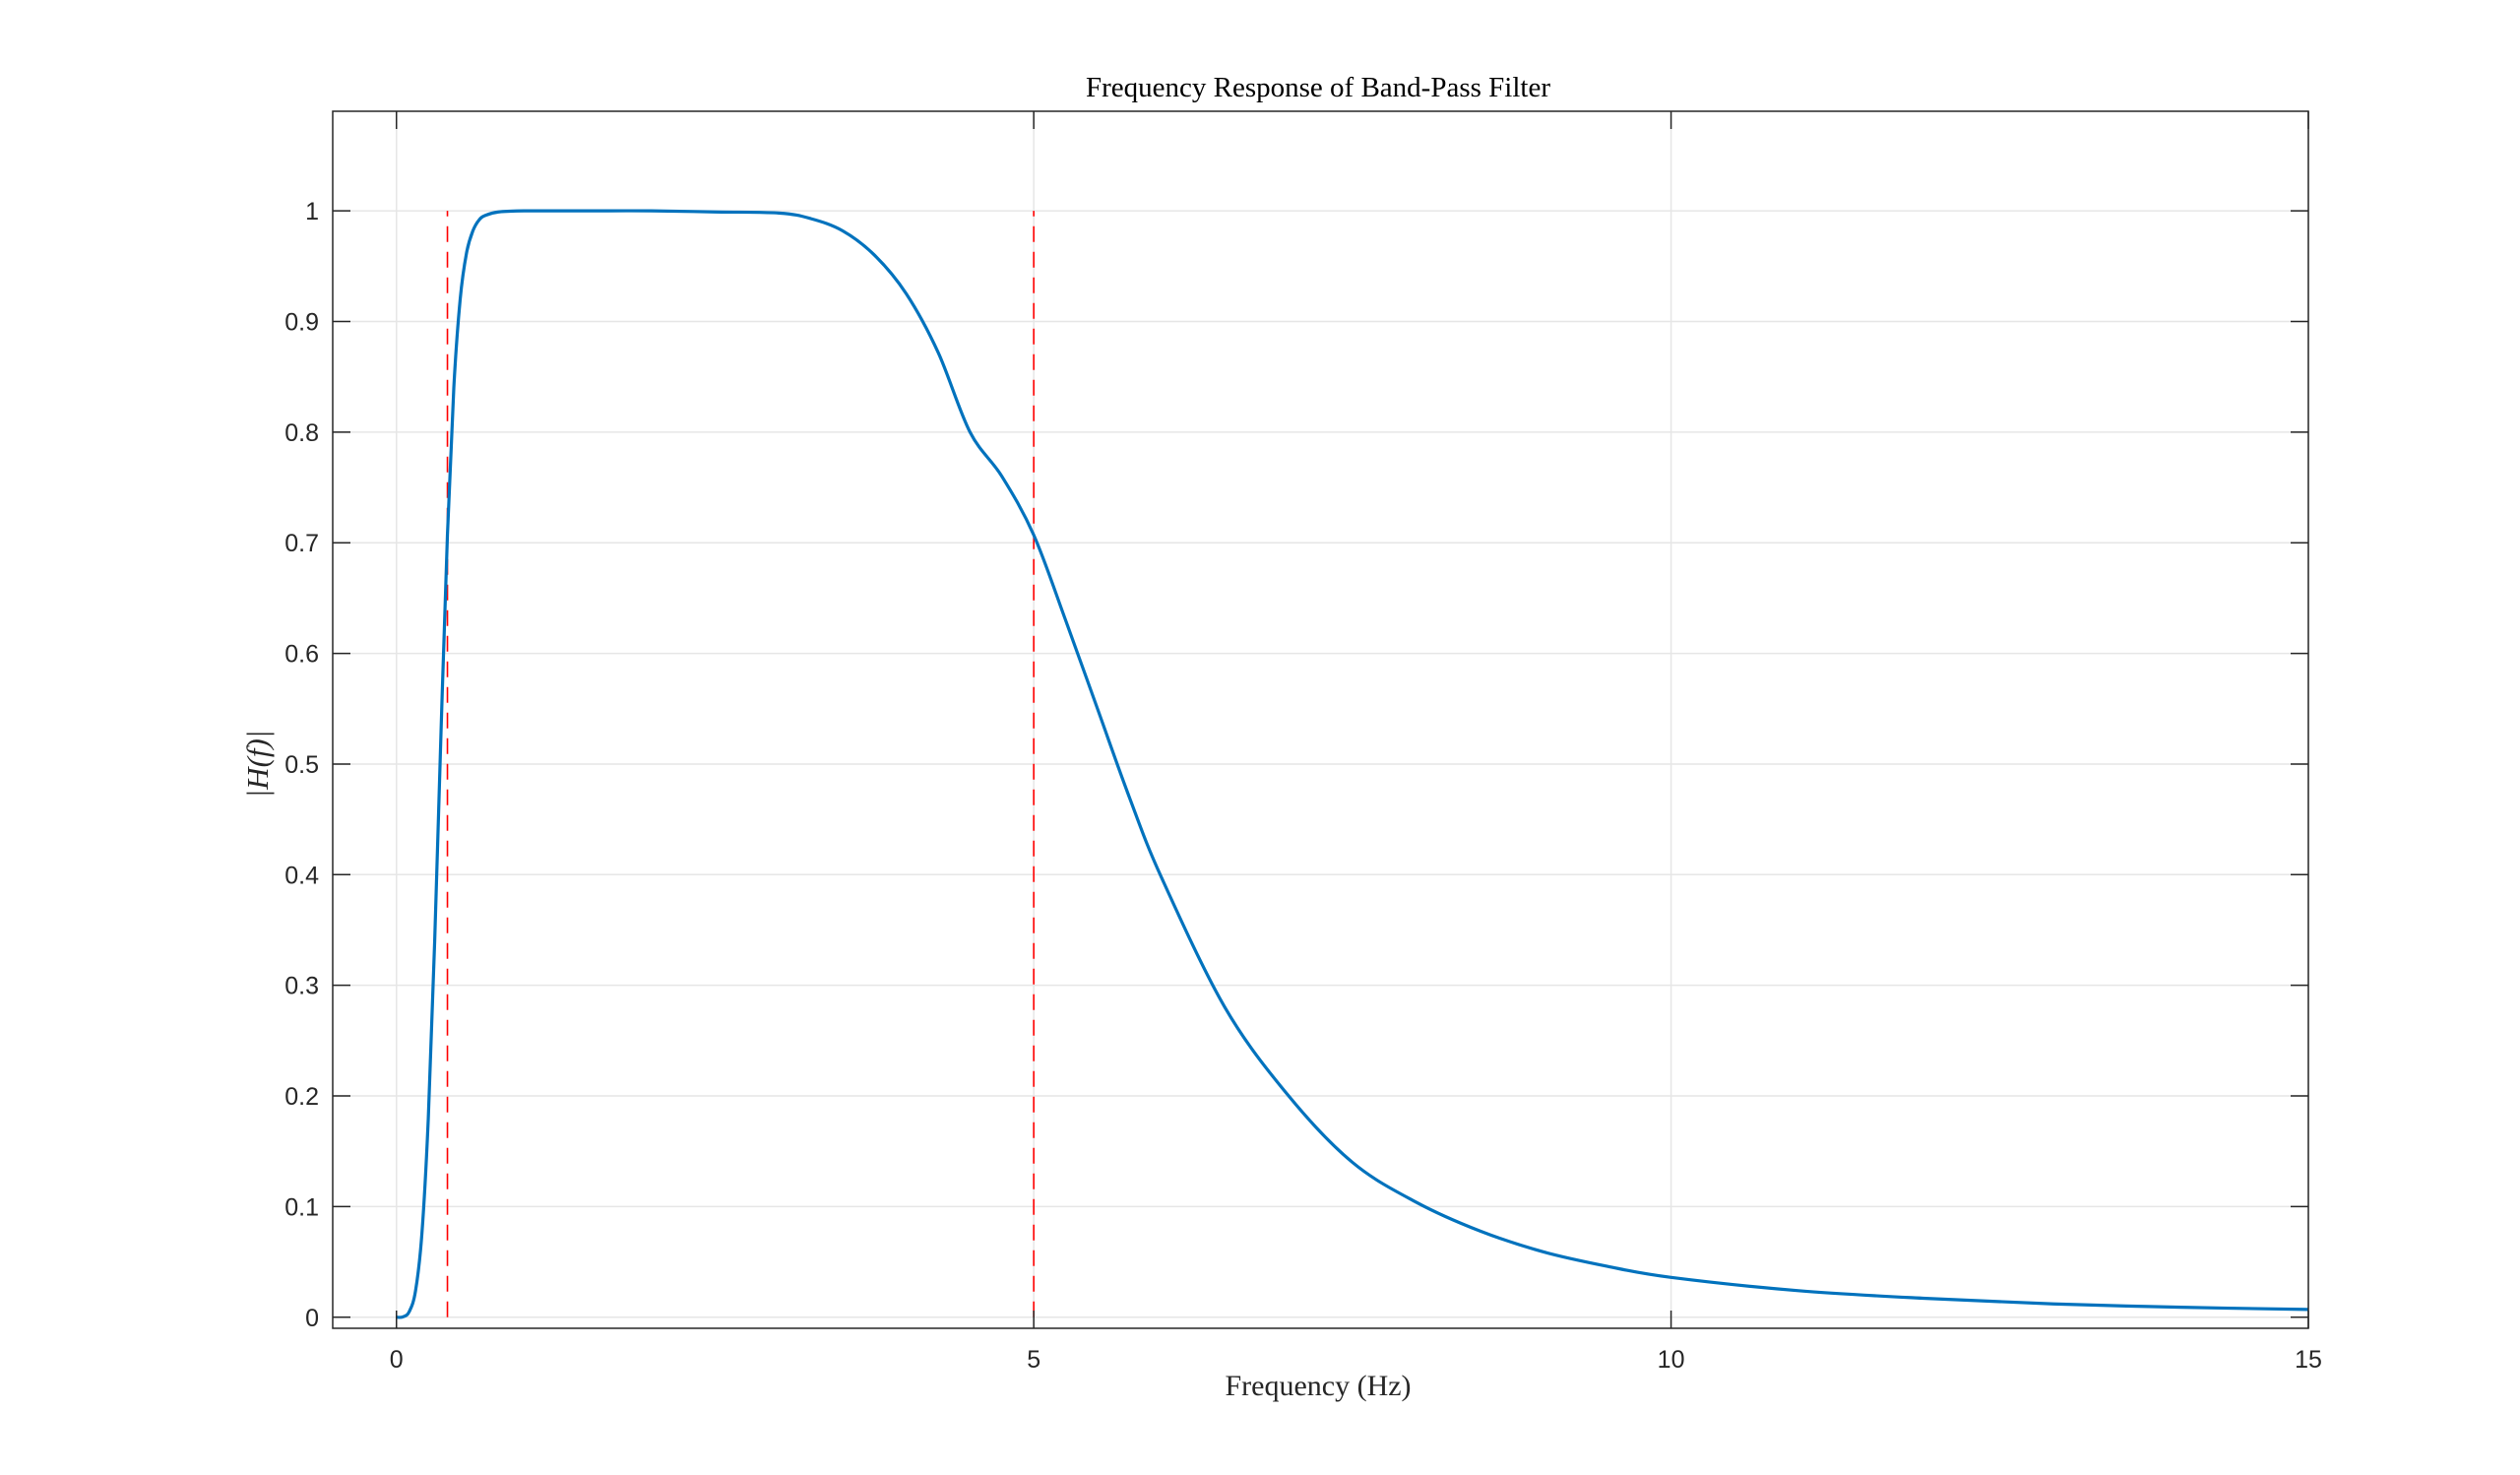  What do you see at coordinates (1671, 1360) in the screenshot?
I see `x-tick-label: 10` at bounding box center [1671, 1360].